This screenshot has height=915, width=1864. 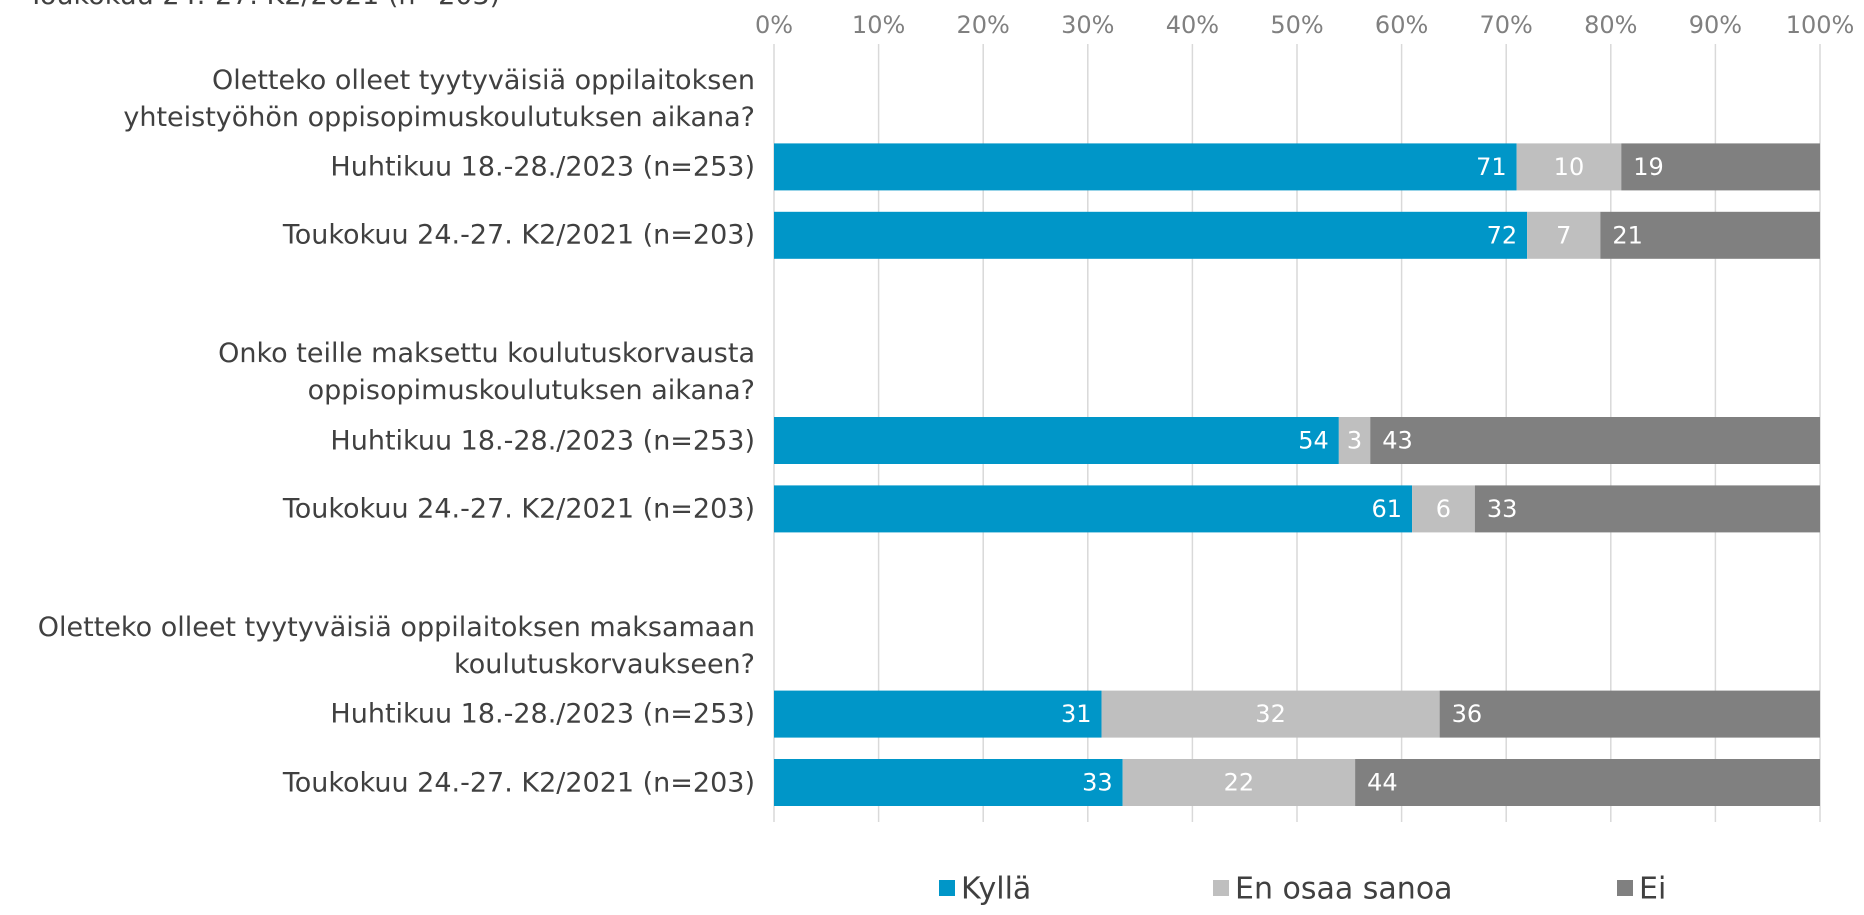 What do you see at coordinates (1715, 25) in the screenshot?
I see `x-tick-label: 90%` at bounding box center [1715, 25].